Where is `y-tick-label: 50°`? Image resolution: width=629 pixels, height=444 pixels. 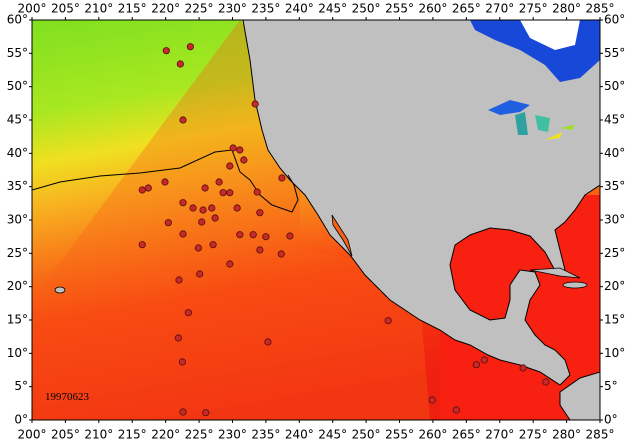
y-tick-label: 50° is located at coordinates (614, 86).